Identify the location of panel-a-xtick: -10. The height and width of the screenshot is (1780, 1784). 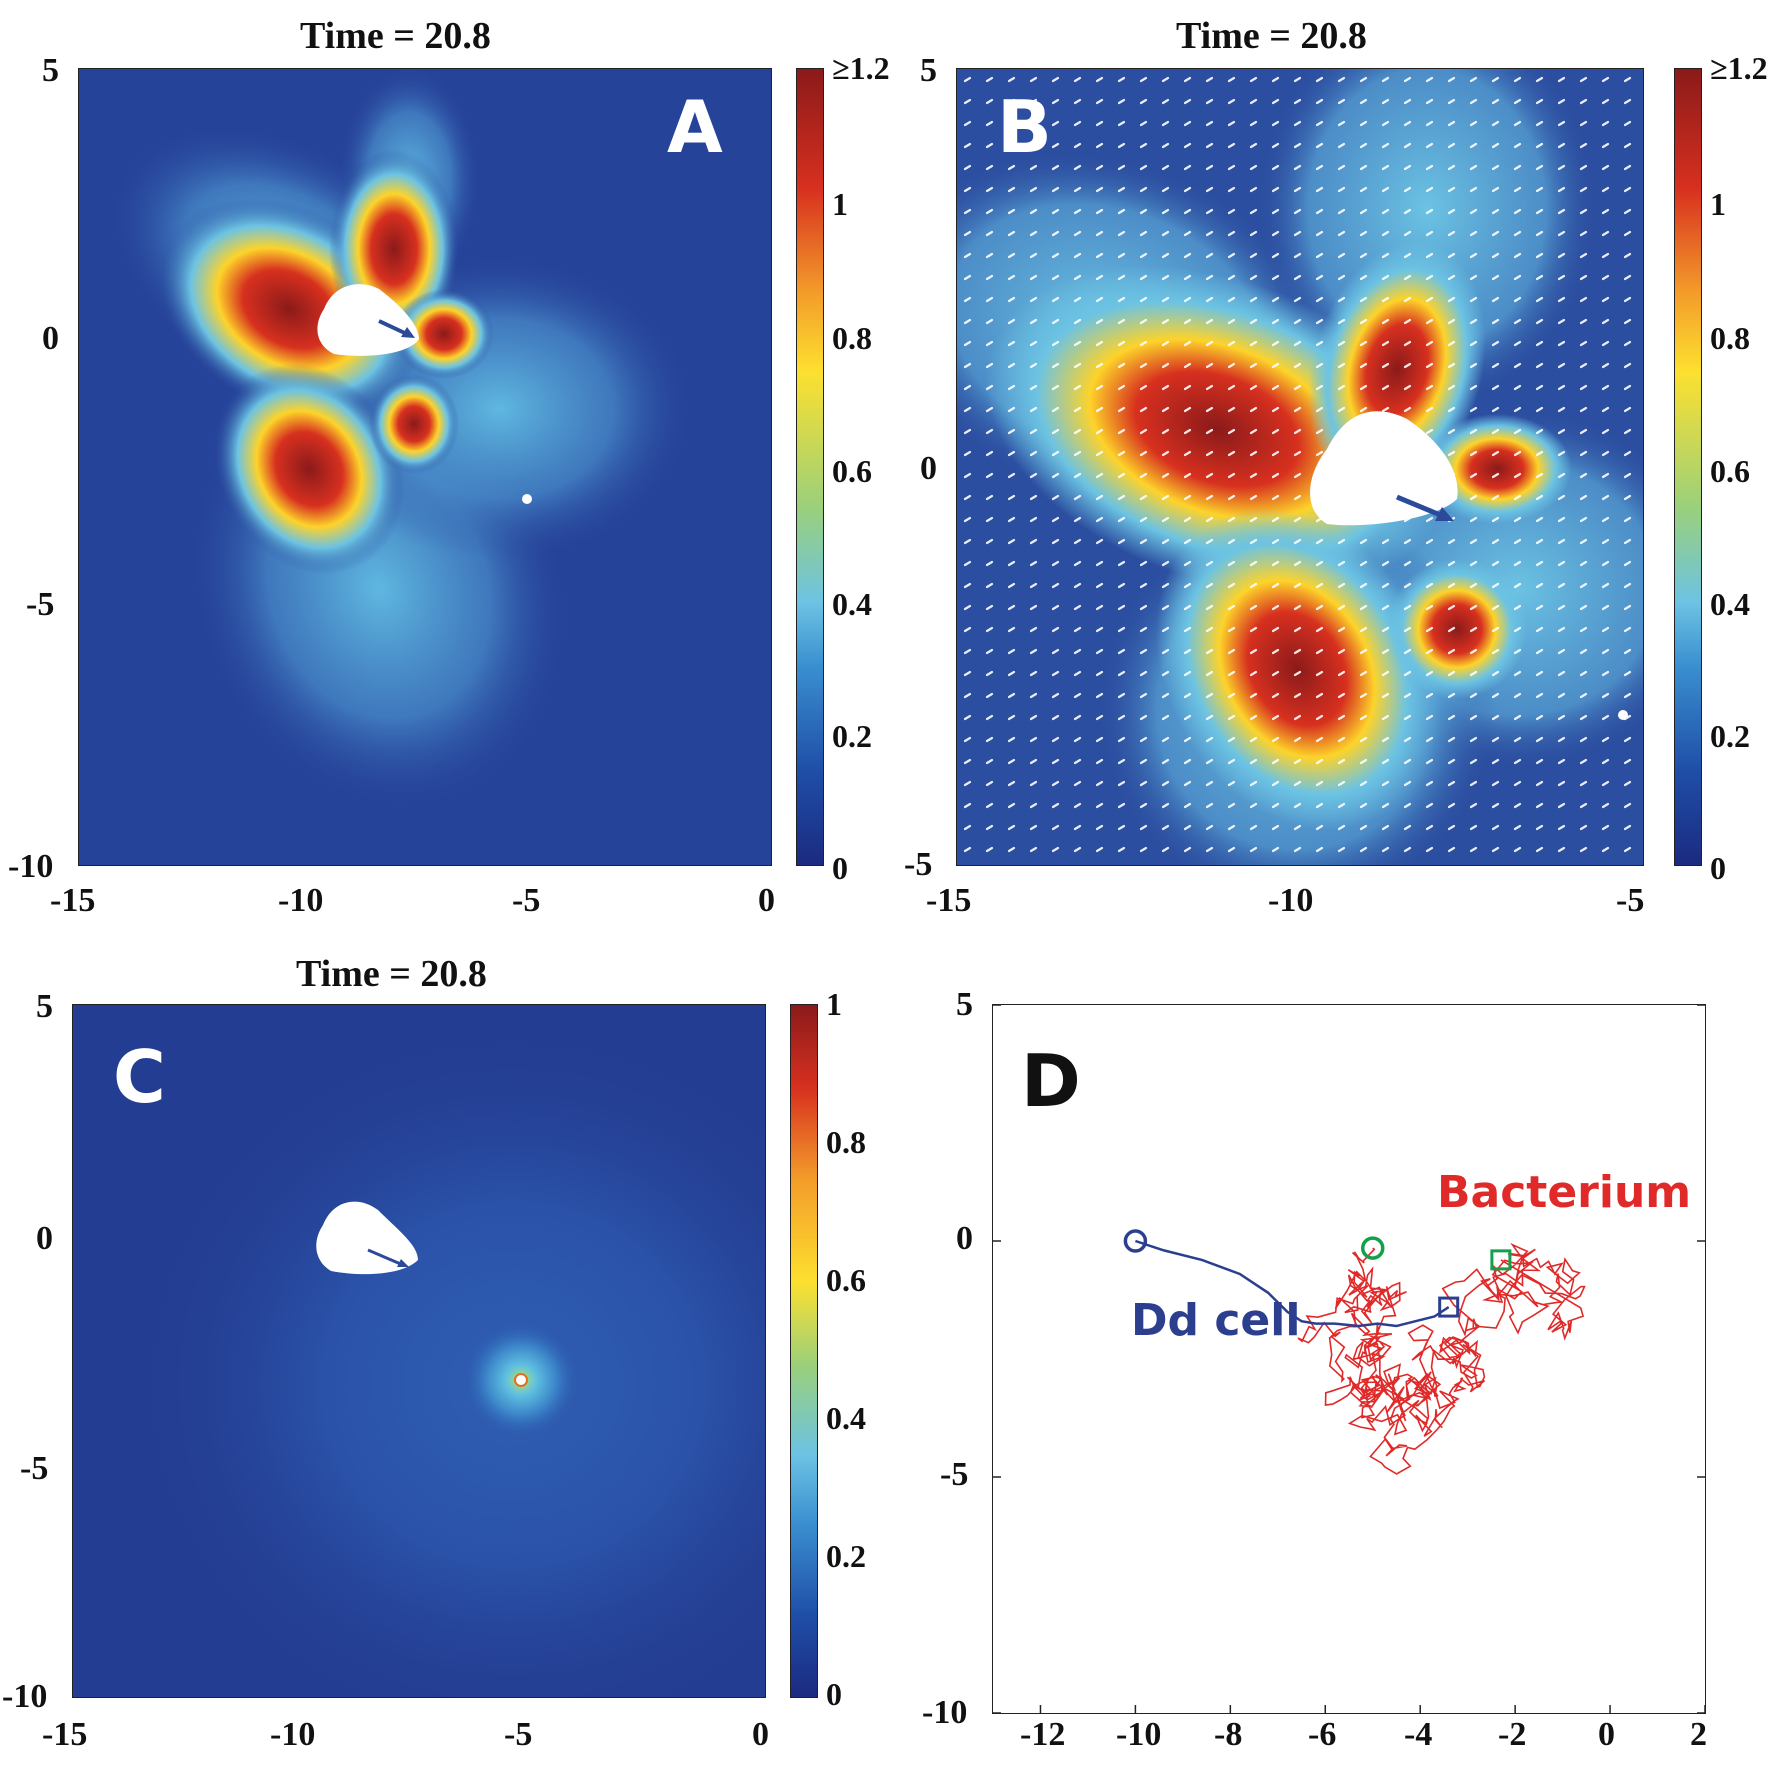
(301, 900).